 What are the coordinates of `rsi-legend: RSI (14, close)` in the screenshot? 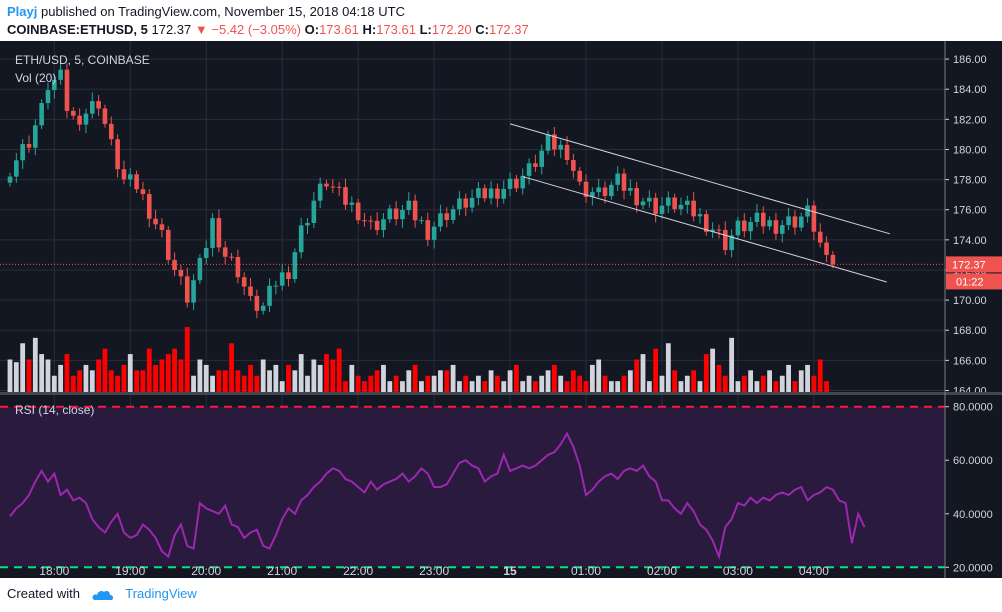 It's located at (54, 410).